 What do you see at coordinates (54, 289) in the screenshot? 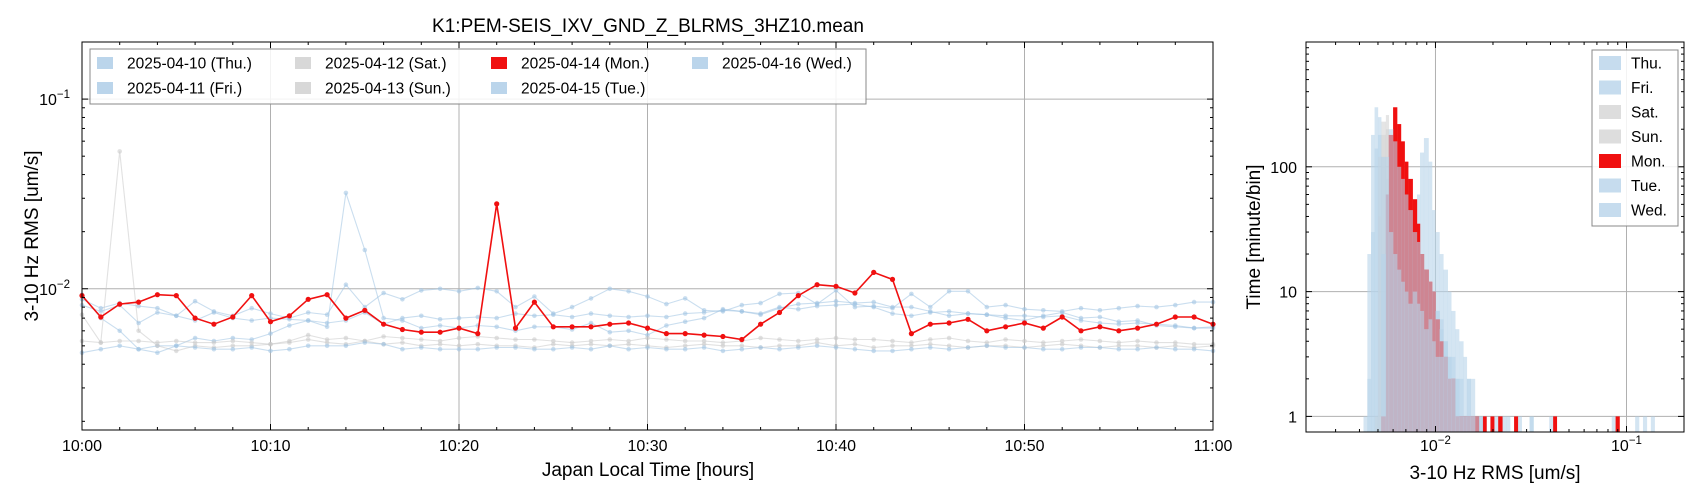
I see `timeseries-y-tick-label: 10−2` at bounding box center [54, 289].